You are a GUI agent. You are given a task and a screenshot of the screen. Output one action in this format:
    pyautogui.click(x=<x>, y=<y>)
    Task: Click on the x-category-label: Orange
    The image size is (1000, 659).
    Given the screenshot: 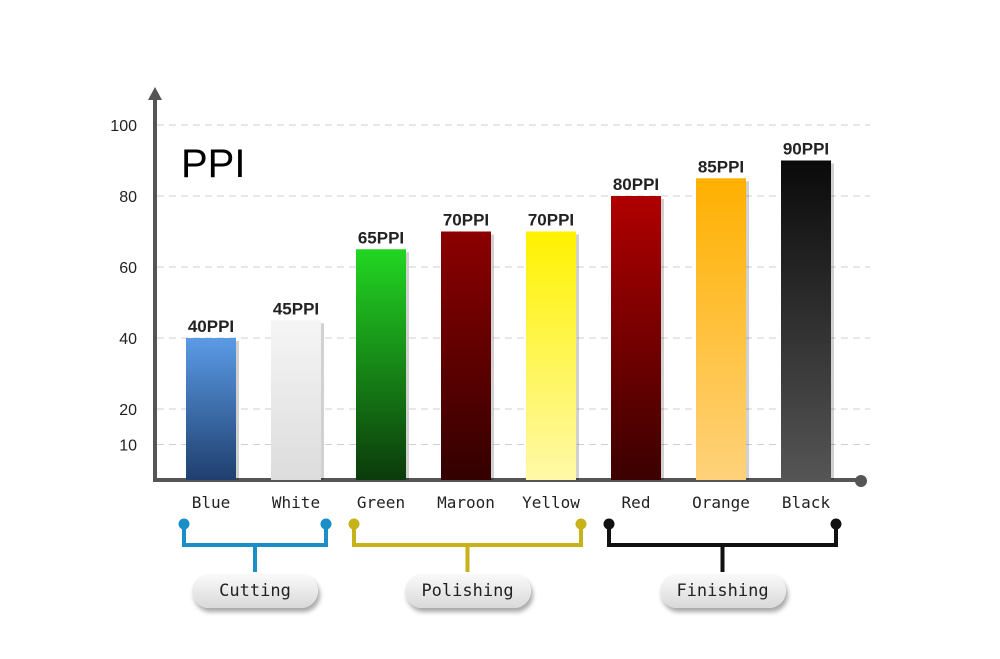 What is the action you would take?
    pyautogui.click(x=721, y=502)
    